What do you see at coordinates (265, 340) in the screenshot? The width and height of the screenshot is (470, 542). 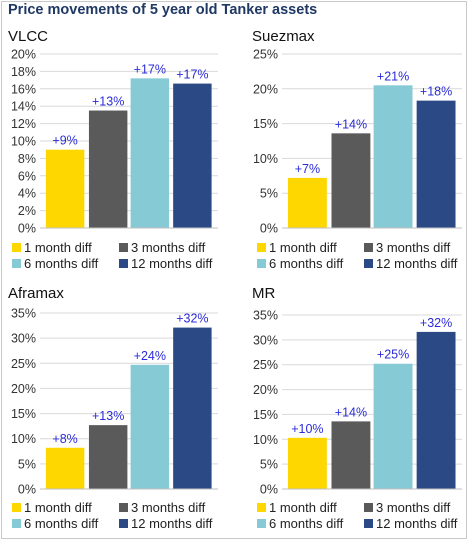 I see `mr-ytick-label: 30%` at bounding box center [265, 340].